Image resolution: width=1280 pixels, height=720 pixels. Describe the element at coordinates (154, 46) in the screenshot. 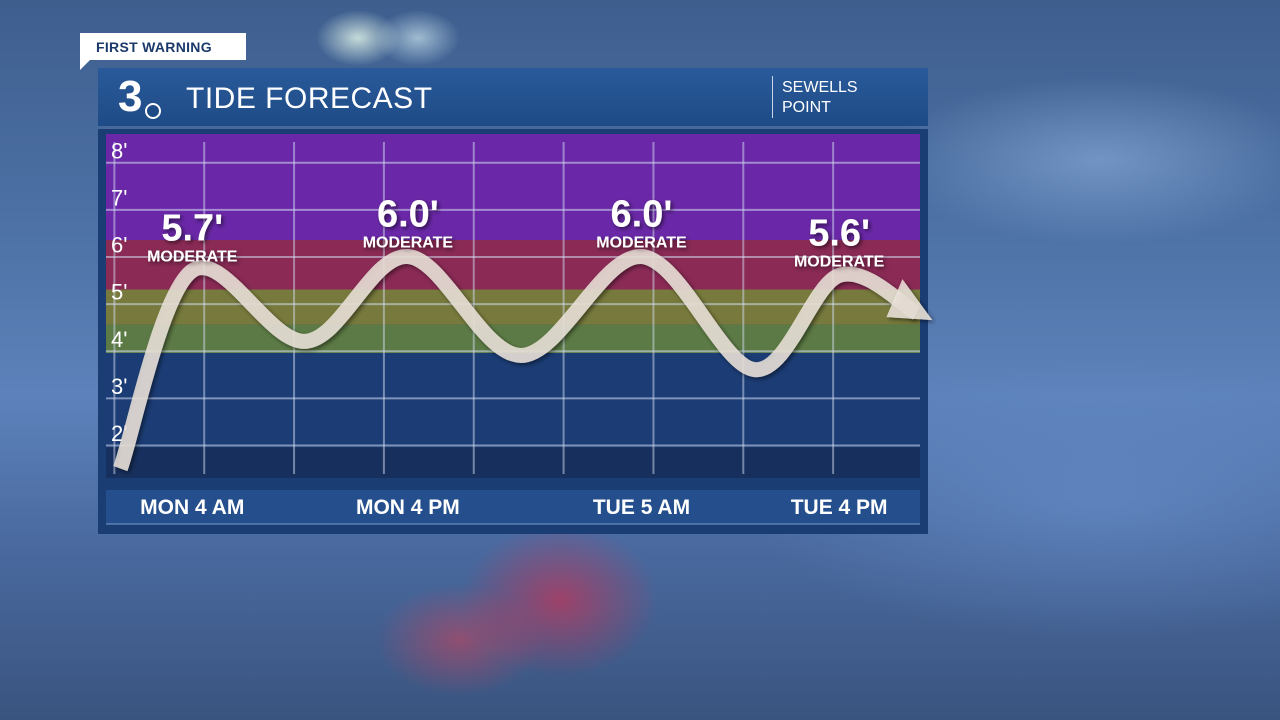

I see `first-warning-label: FIRST WARNING` at that location.